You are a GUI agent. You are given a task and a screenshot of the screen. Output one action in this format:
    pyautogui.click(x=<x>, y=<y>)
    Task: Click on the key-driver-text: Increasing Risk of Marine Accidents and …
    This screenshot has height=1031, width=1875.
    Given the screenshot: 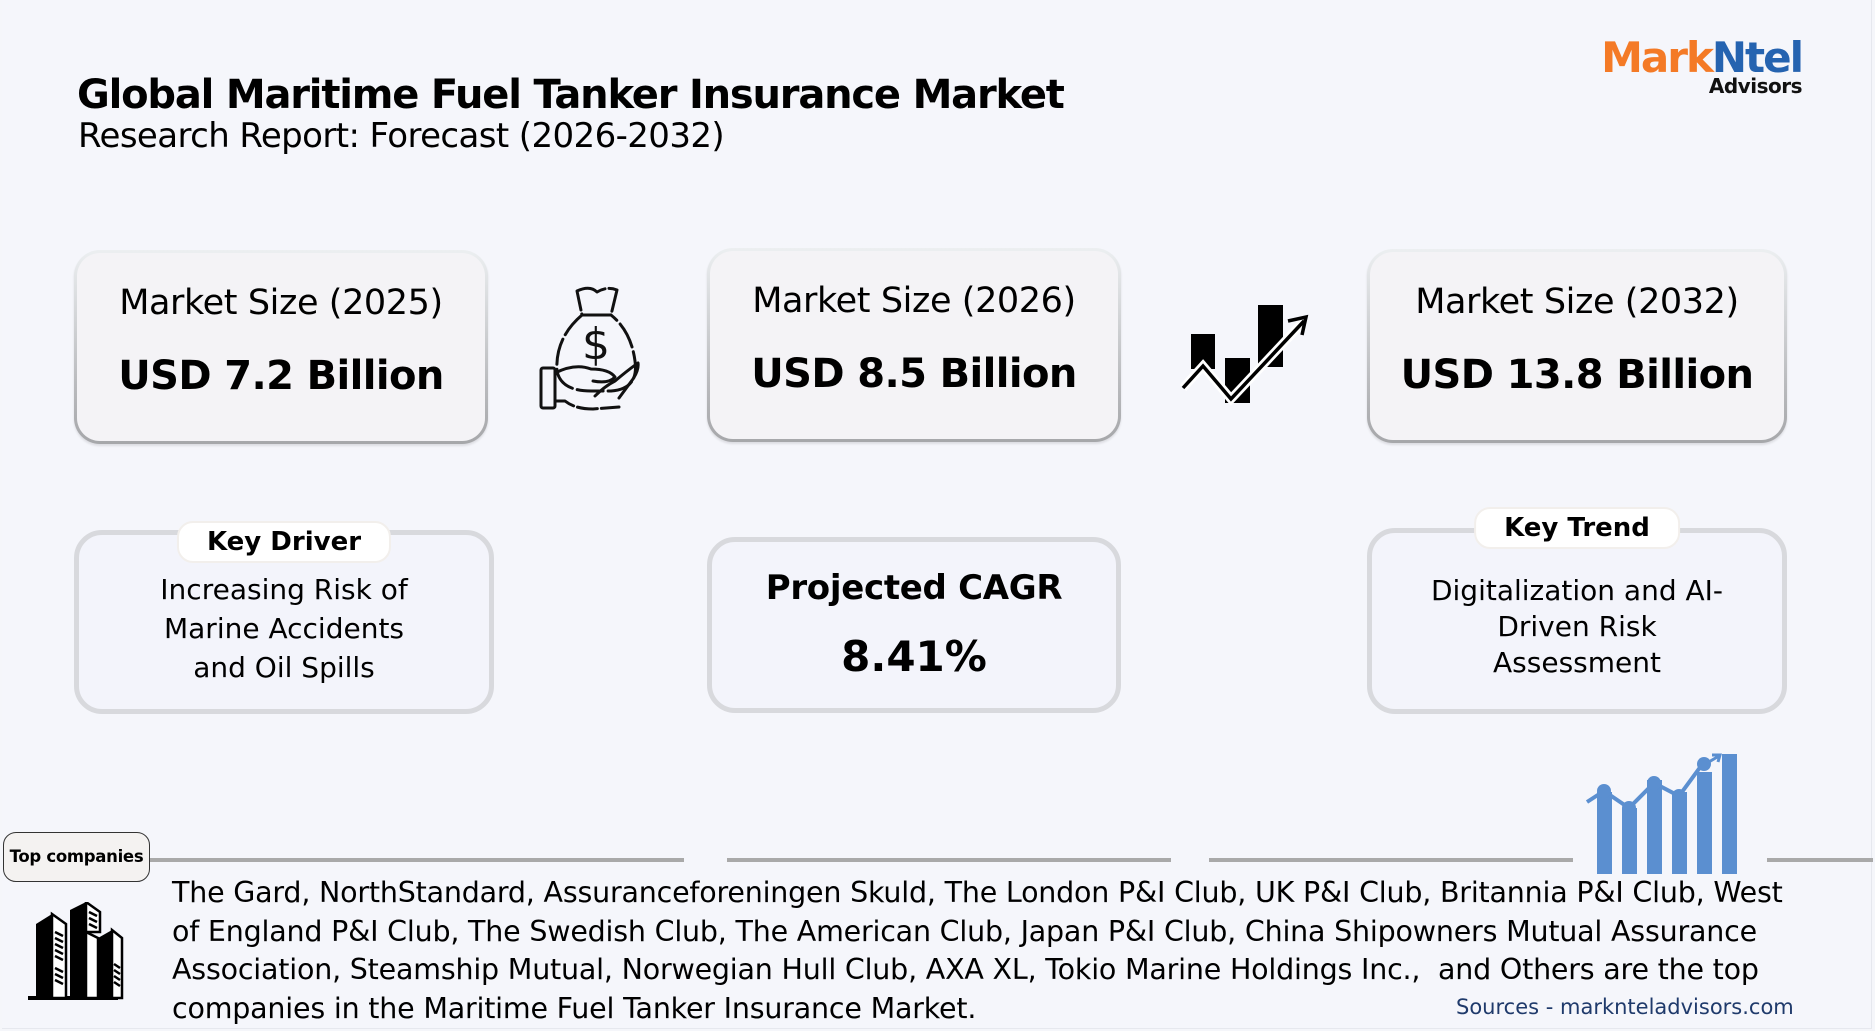 What is the action you would take?
    pyautogui.click(x=284, y=628)
    